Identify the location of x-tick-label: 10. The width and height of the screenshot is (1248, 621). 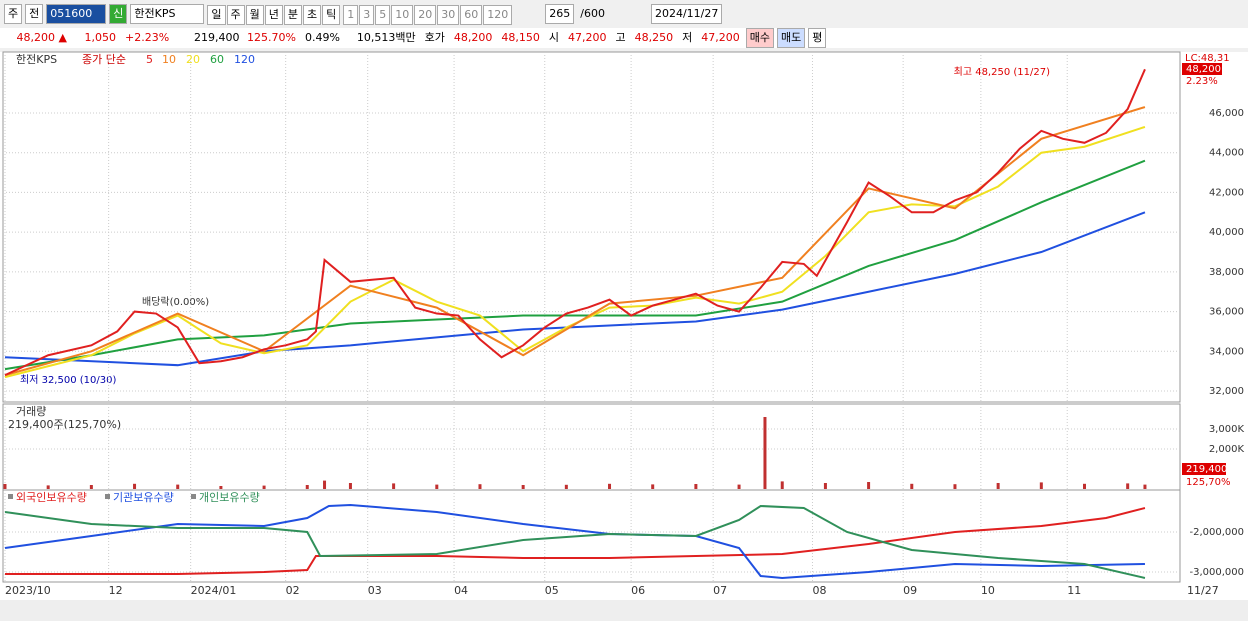
(988, 590).